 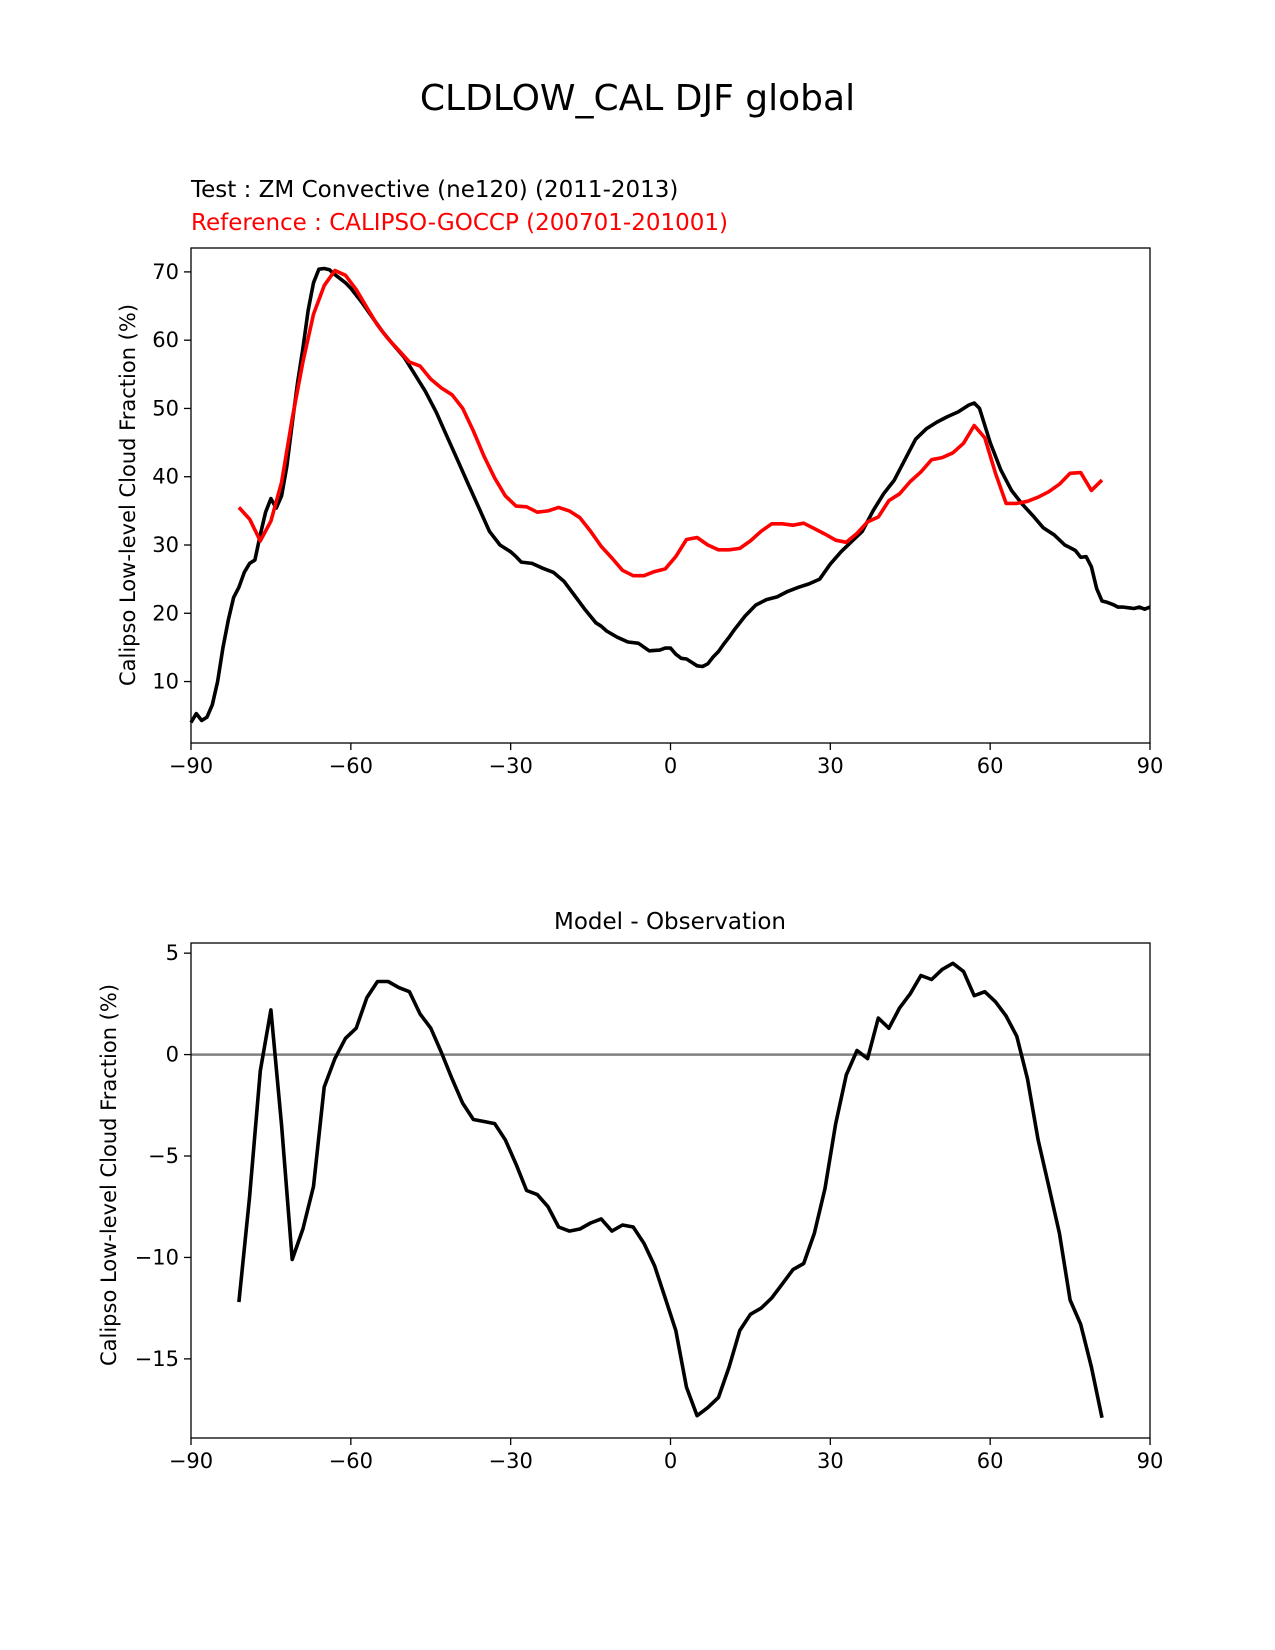 What do you see at coordinates (670, 766) in the screenshot?
I see `top-x-tick-label: 0` at bounding box center [670, 766].